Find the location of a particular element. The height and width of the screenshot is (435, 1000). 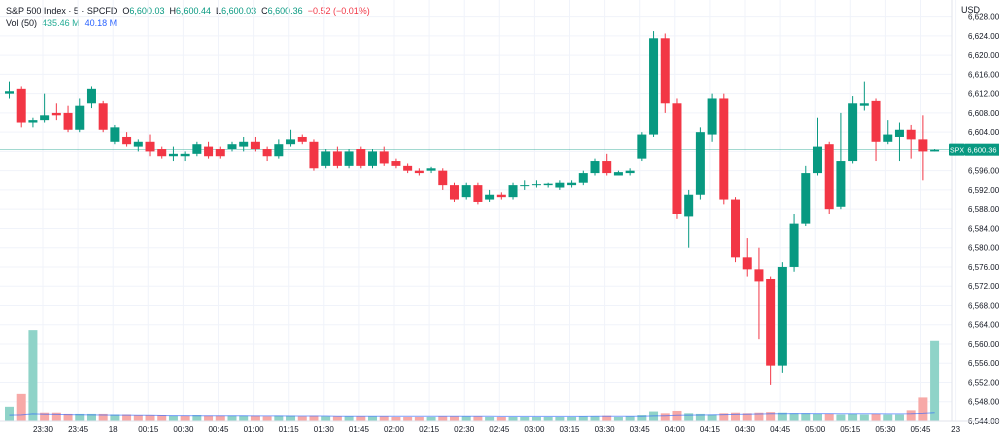

price-tick-label: 6,552.00 is located at coordinates (984, 382).